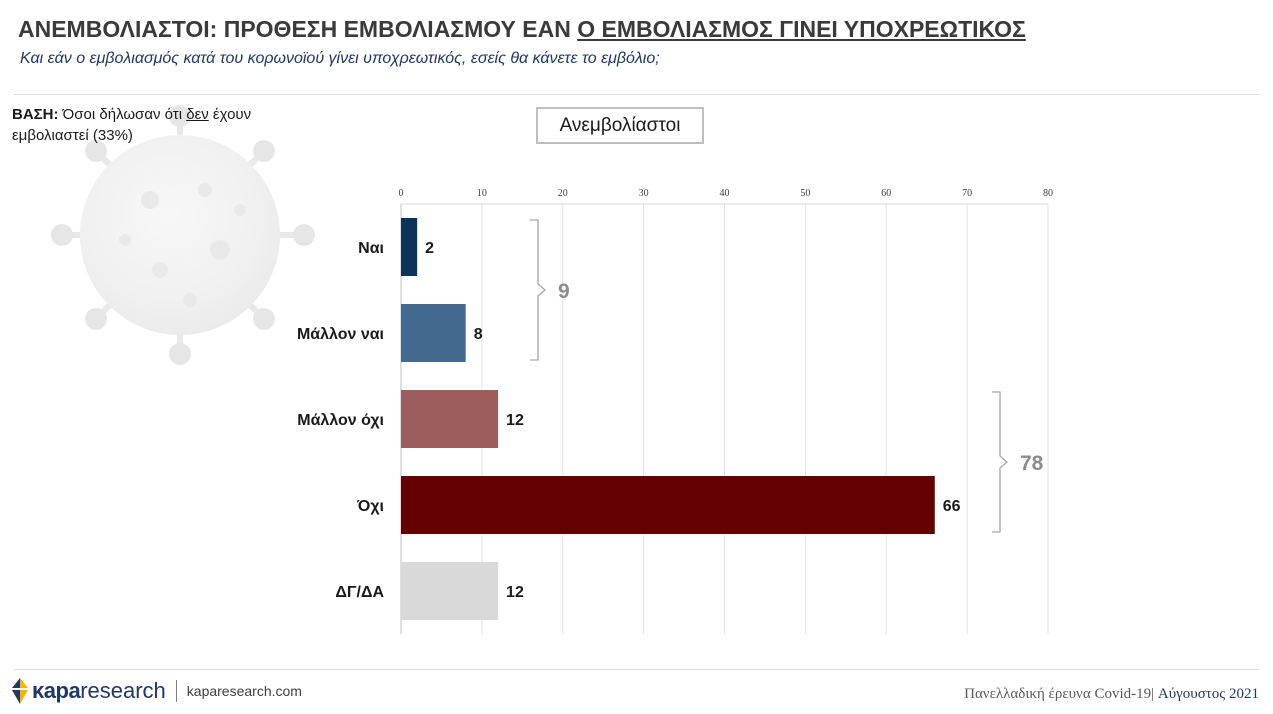 This screenshot has width=1273, height=714. What do you see at coordinates (123, 690) in the screenshot?
I see `brand-research: research` at bounding box center [123, 690].